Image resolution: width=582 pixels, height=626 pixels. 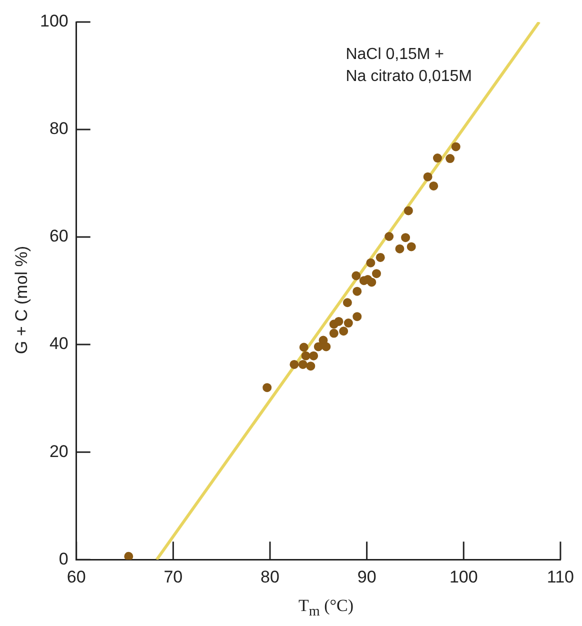 What do you see at coordinates (366, 576) in the screenshot?
I see `x-tick-label: 90` at bounding box center [366, 576].